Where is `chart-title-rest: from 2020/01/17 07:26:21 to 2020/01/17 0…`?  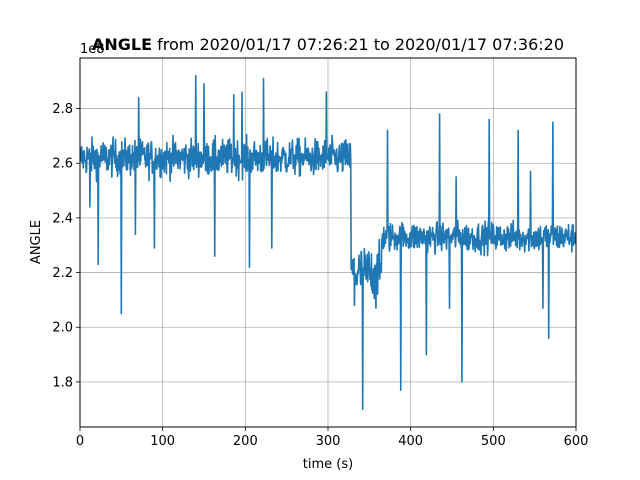
chart-title-rest: from 2020/01/17 07:26:21 to 2020/01/17 0… is located at coordinates (358, 44).